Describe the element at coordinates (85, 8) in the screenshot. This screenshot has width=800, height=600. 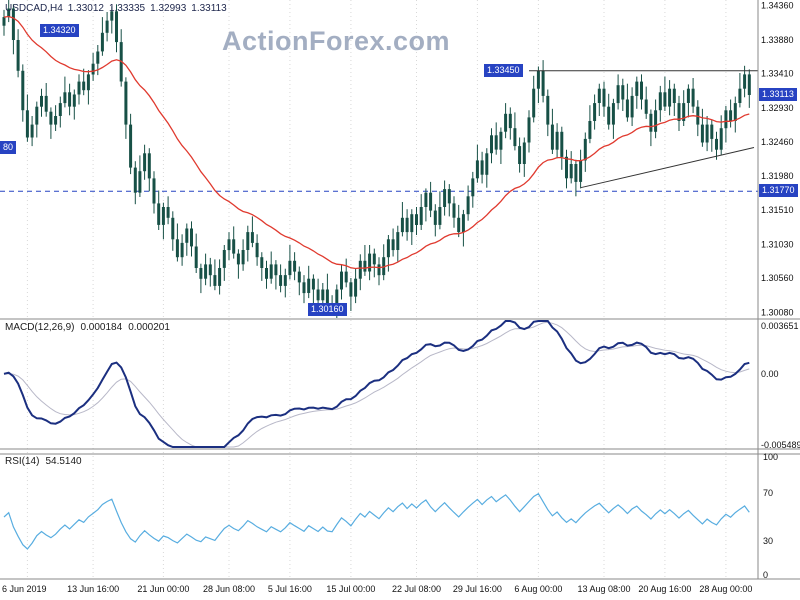
I see `open-value: 1.33012` at that location.